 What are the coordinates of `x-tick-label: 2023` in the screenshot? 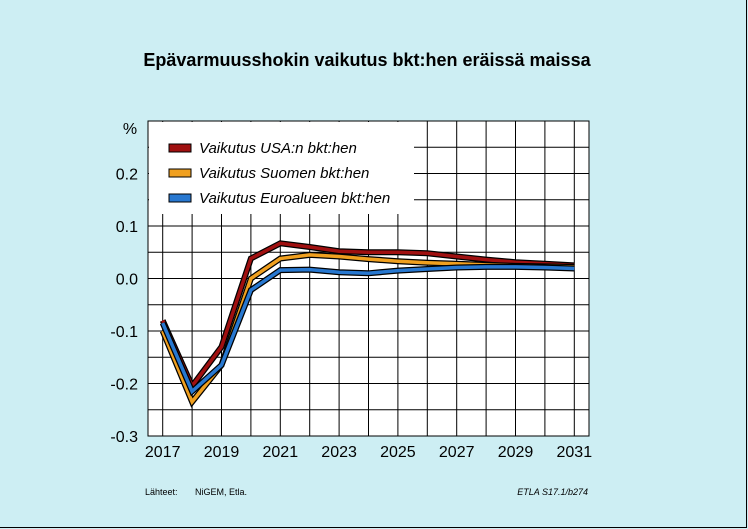 It's located at (339, 452).